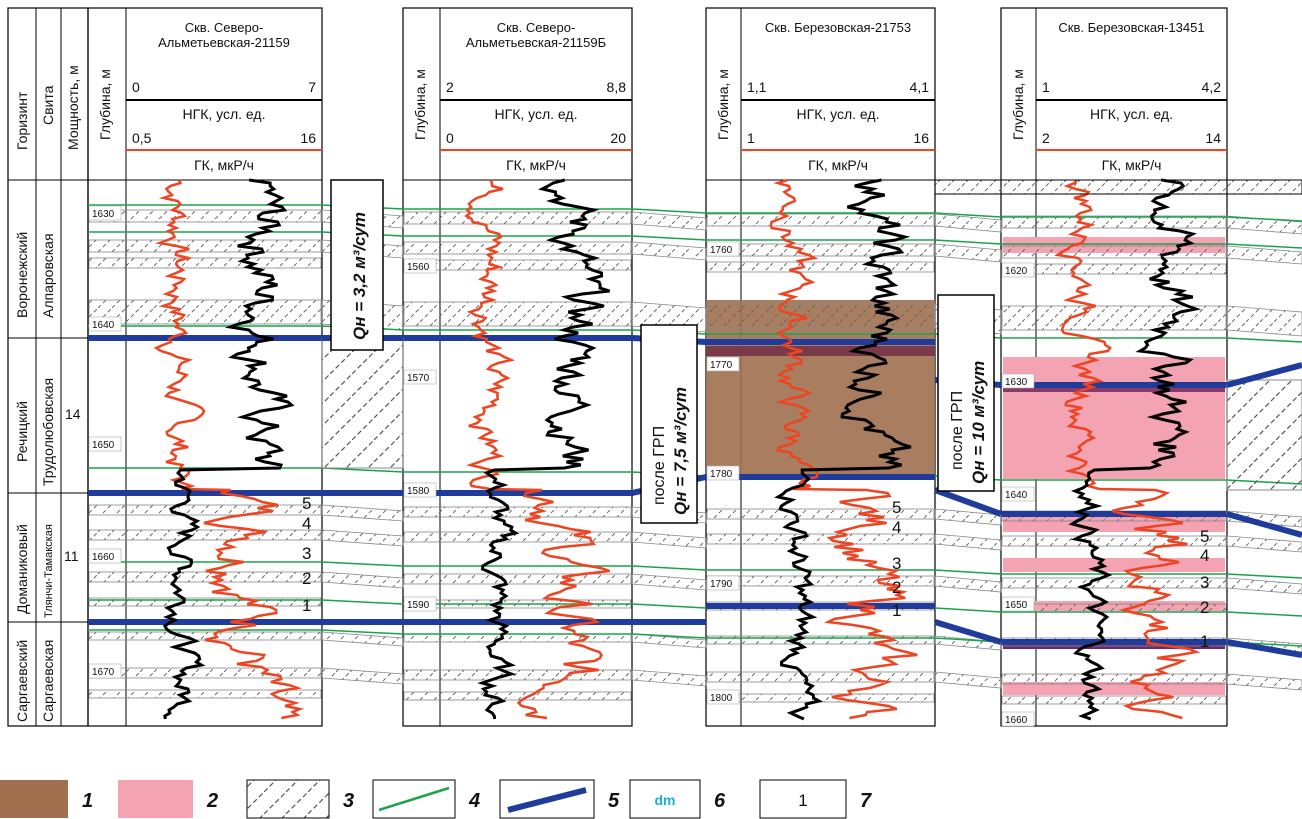  What do you see at coordinates (73, 107) in the screenshot?
I see `header-thickness: Мощность, м` at bounding box center [73, 107].